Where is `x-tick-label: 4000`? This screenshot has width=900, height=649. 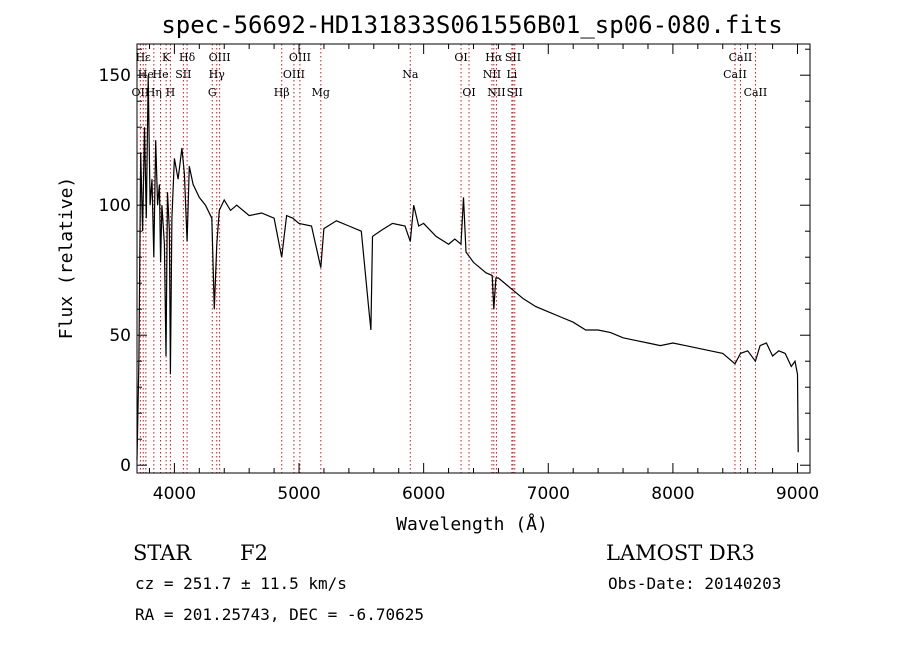
x-tick-label: 4000 is located at coordinates (174, 494).